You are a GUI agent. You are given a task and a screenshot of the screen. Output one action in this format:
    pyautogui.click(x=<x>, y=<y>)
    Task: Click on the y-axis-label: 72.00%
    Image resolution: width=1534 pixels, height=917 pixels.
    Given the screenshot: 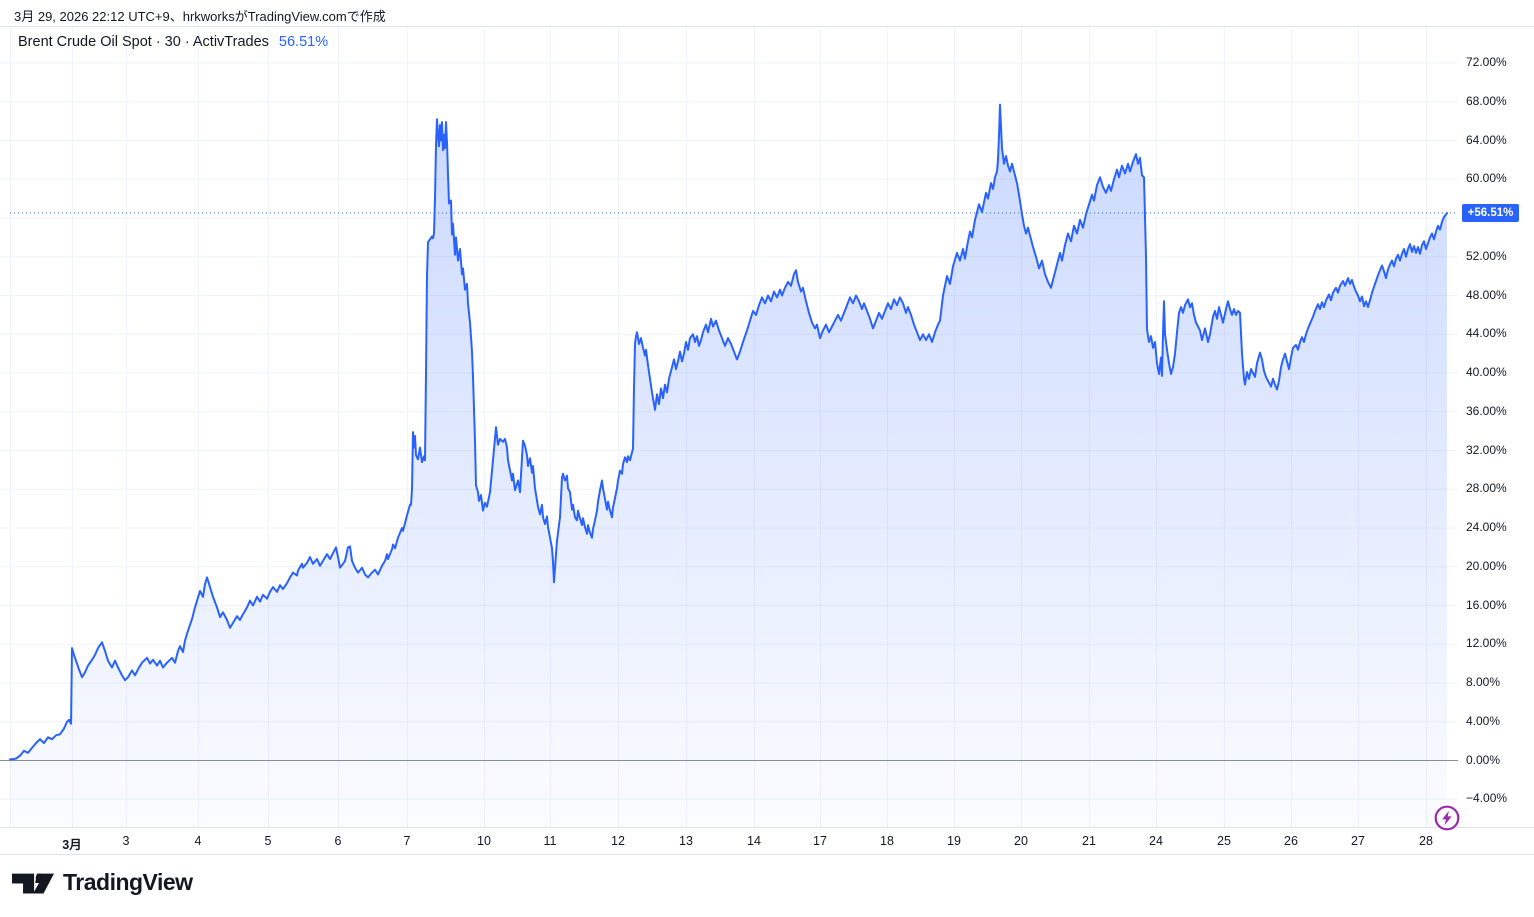 What is the action you would take?
    pyautogui.click(x=1486, y=62)
    